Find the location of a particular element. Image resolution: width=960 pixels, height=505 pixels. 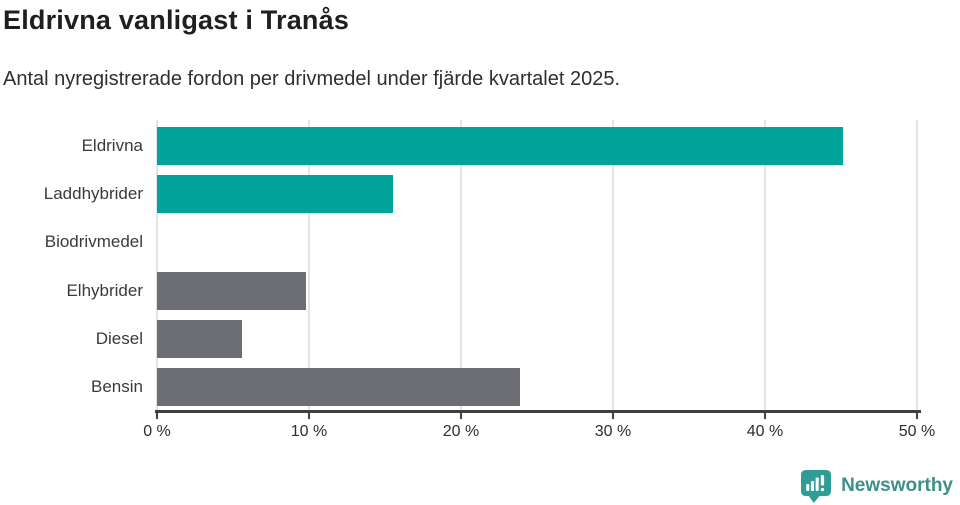

brand-footer: Newsworthy is located at coordinates (876, 486).